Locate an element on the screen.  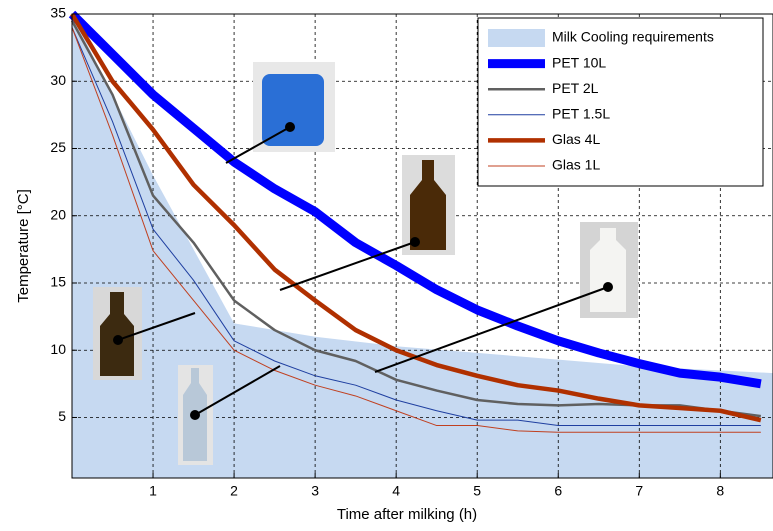
x-tick-label: 4 is located at coordinates (396, 491).